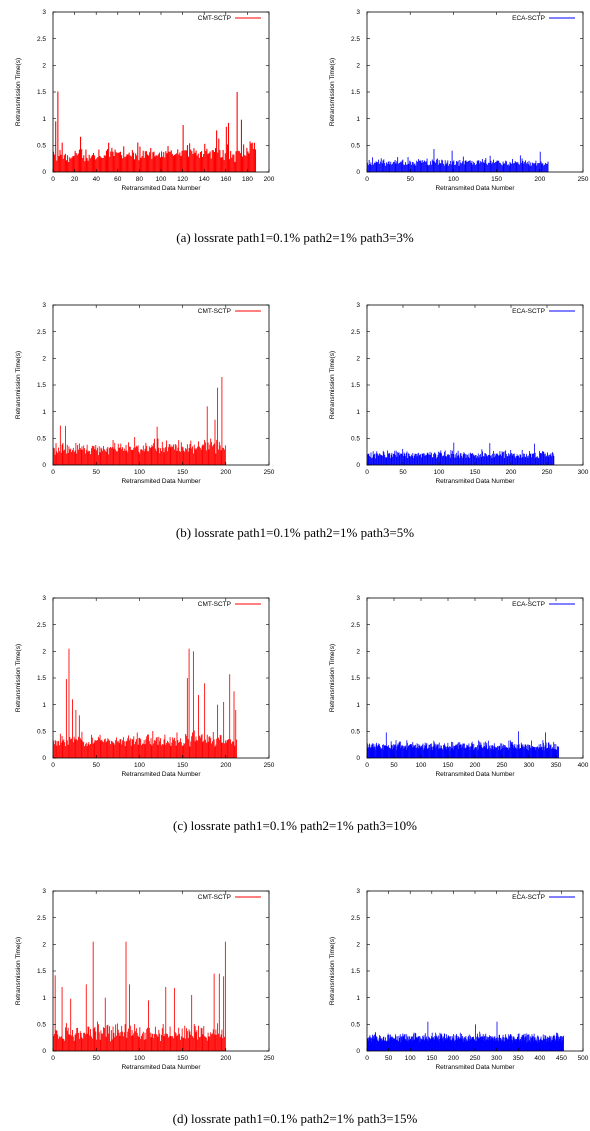 This screenshot has width=590, height=1131. I want to click on x-tick-label: 200, so click(225, 1058).